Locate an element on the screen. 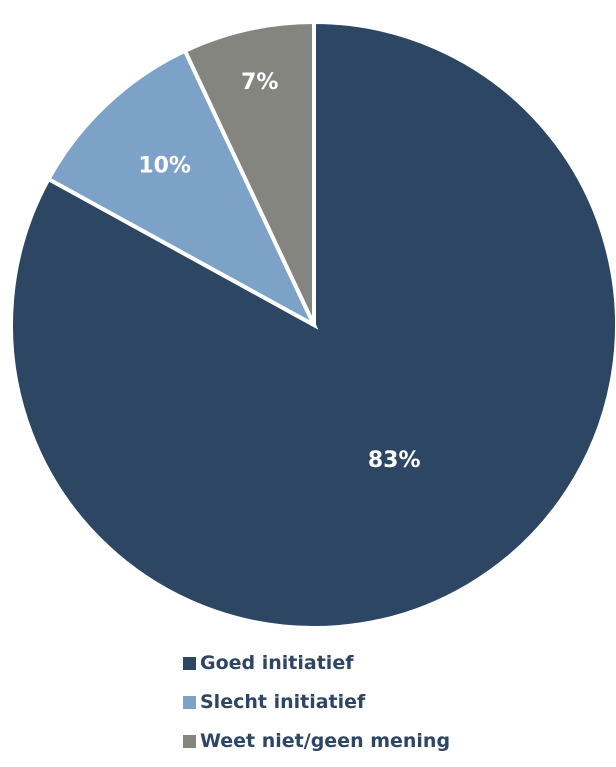  legend-item-weet-niet-geen-mening: Weet niet/geen mening is located at coordinates (393, 741).